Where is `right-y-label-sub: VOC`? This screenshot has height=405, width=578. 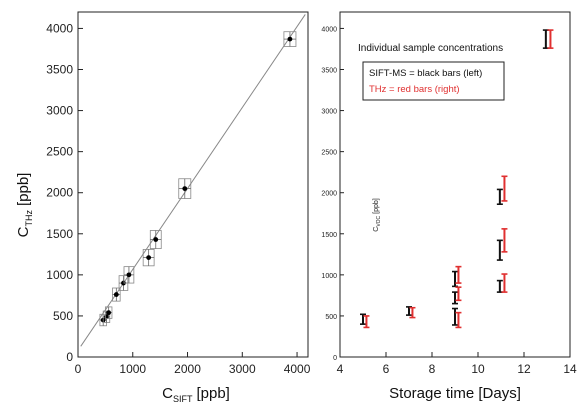
right-y-label-sub: VOC is located at coordinates (379, 220).